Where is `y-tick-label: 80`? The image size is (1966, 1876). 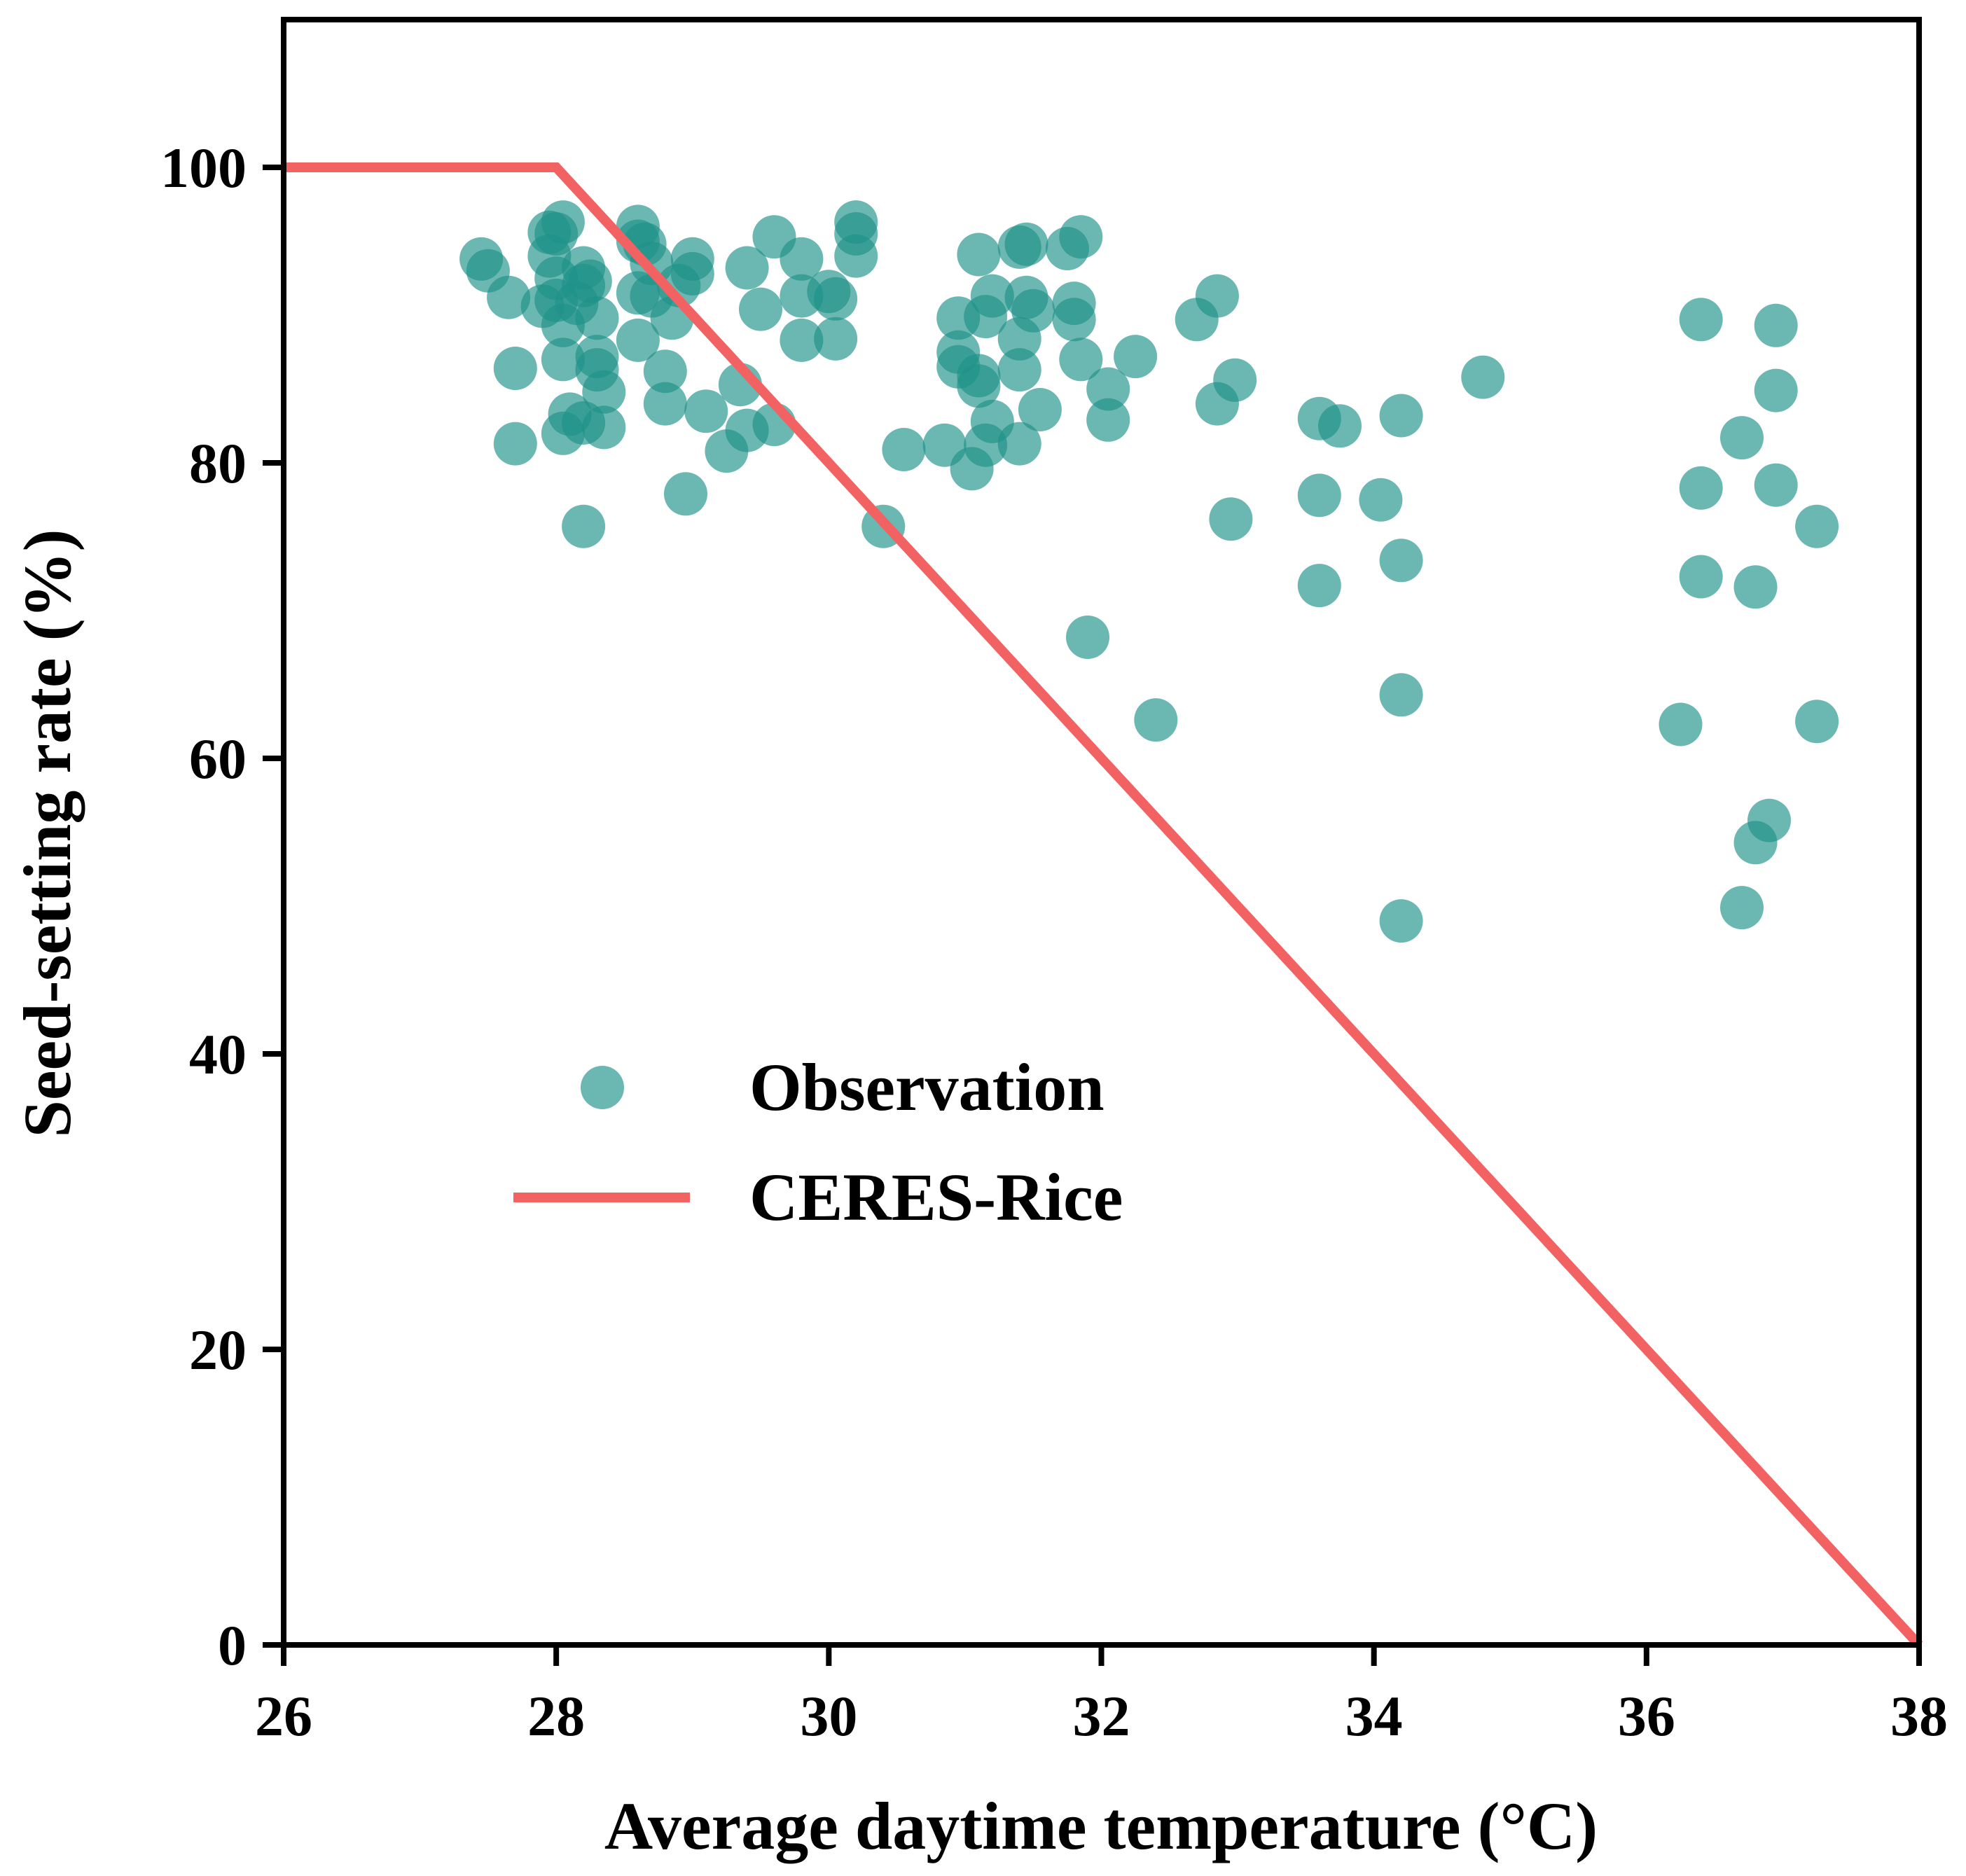
y-tick-label: 80 is located at coordinates (218, 463).